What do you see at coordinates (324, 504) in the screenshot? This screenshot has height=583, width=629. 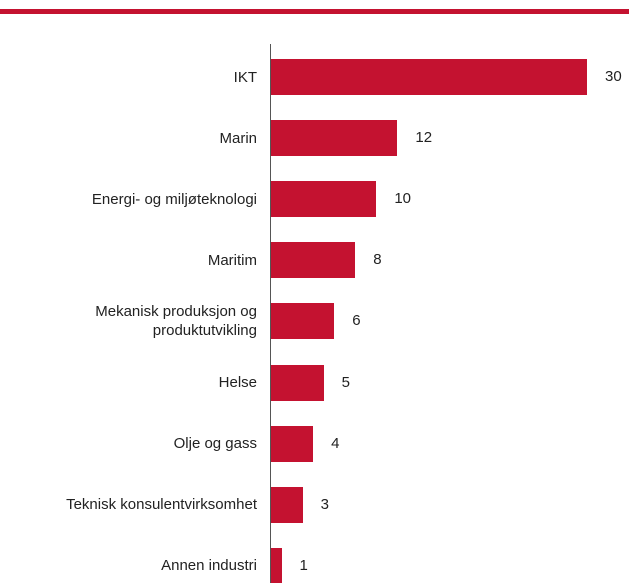 I see `value-label: 3` at bounding box center [324, 504].